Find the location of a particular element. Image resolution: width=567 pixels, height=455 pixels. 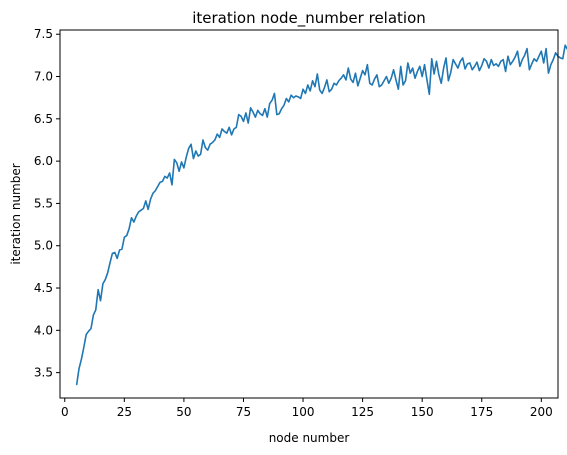

y-axis-label: iteration number is located at coordinates (16, 213).